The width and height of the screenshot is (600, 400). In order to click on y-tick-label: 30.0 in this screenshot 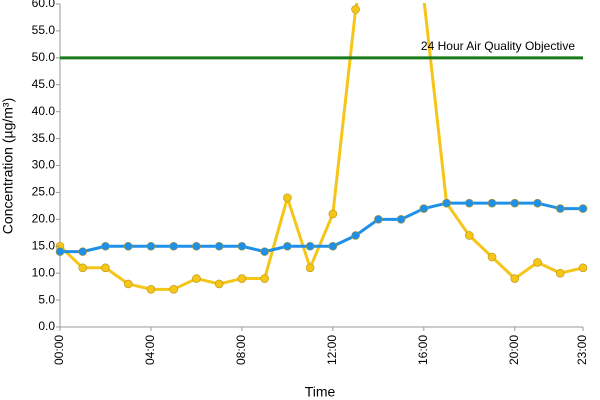, I will do `click(44, 165)`.